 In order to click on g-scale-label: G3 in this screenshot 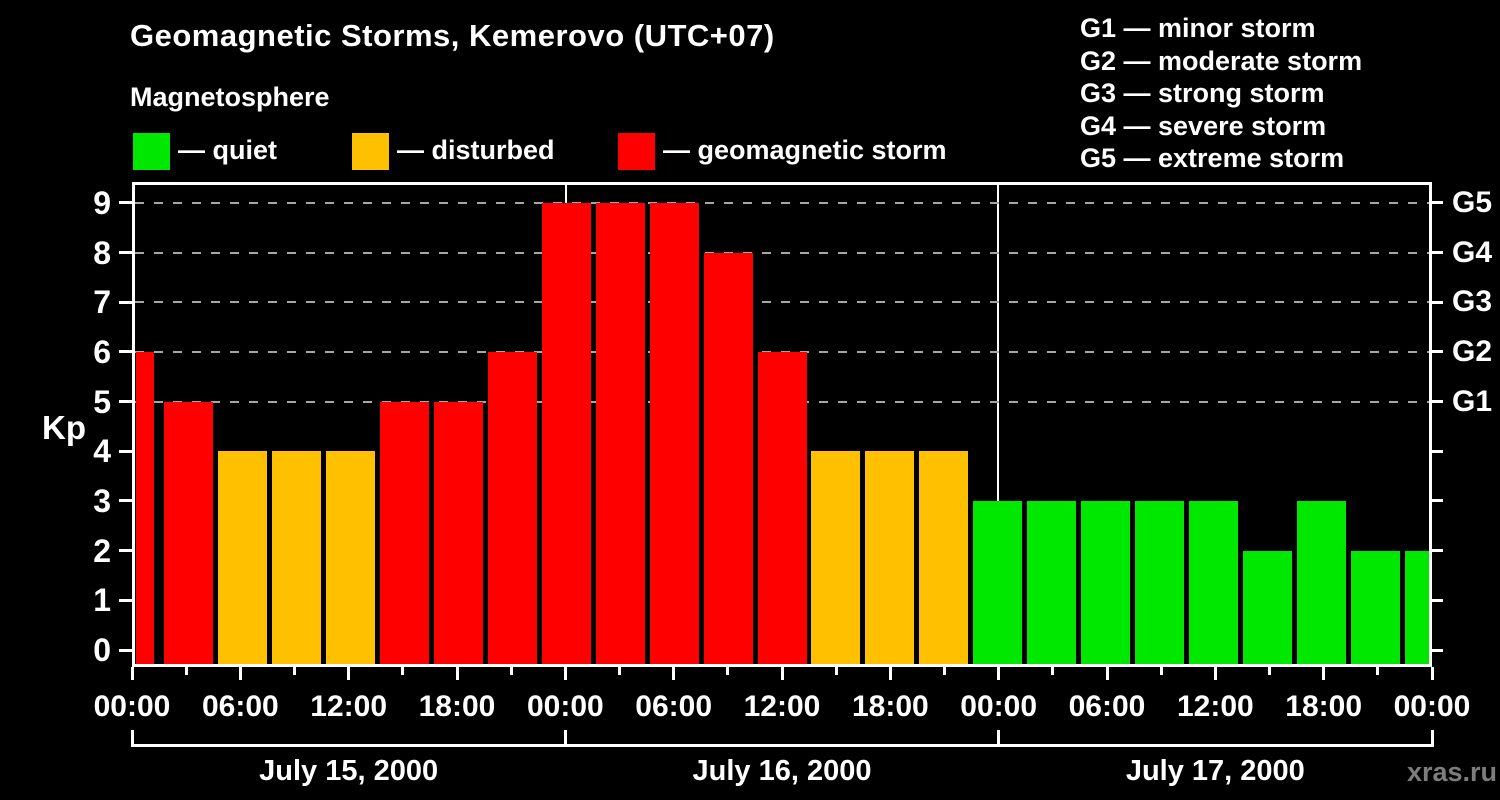, I will do `click(1472, 302)`.